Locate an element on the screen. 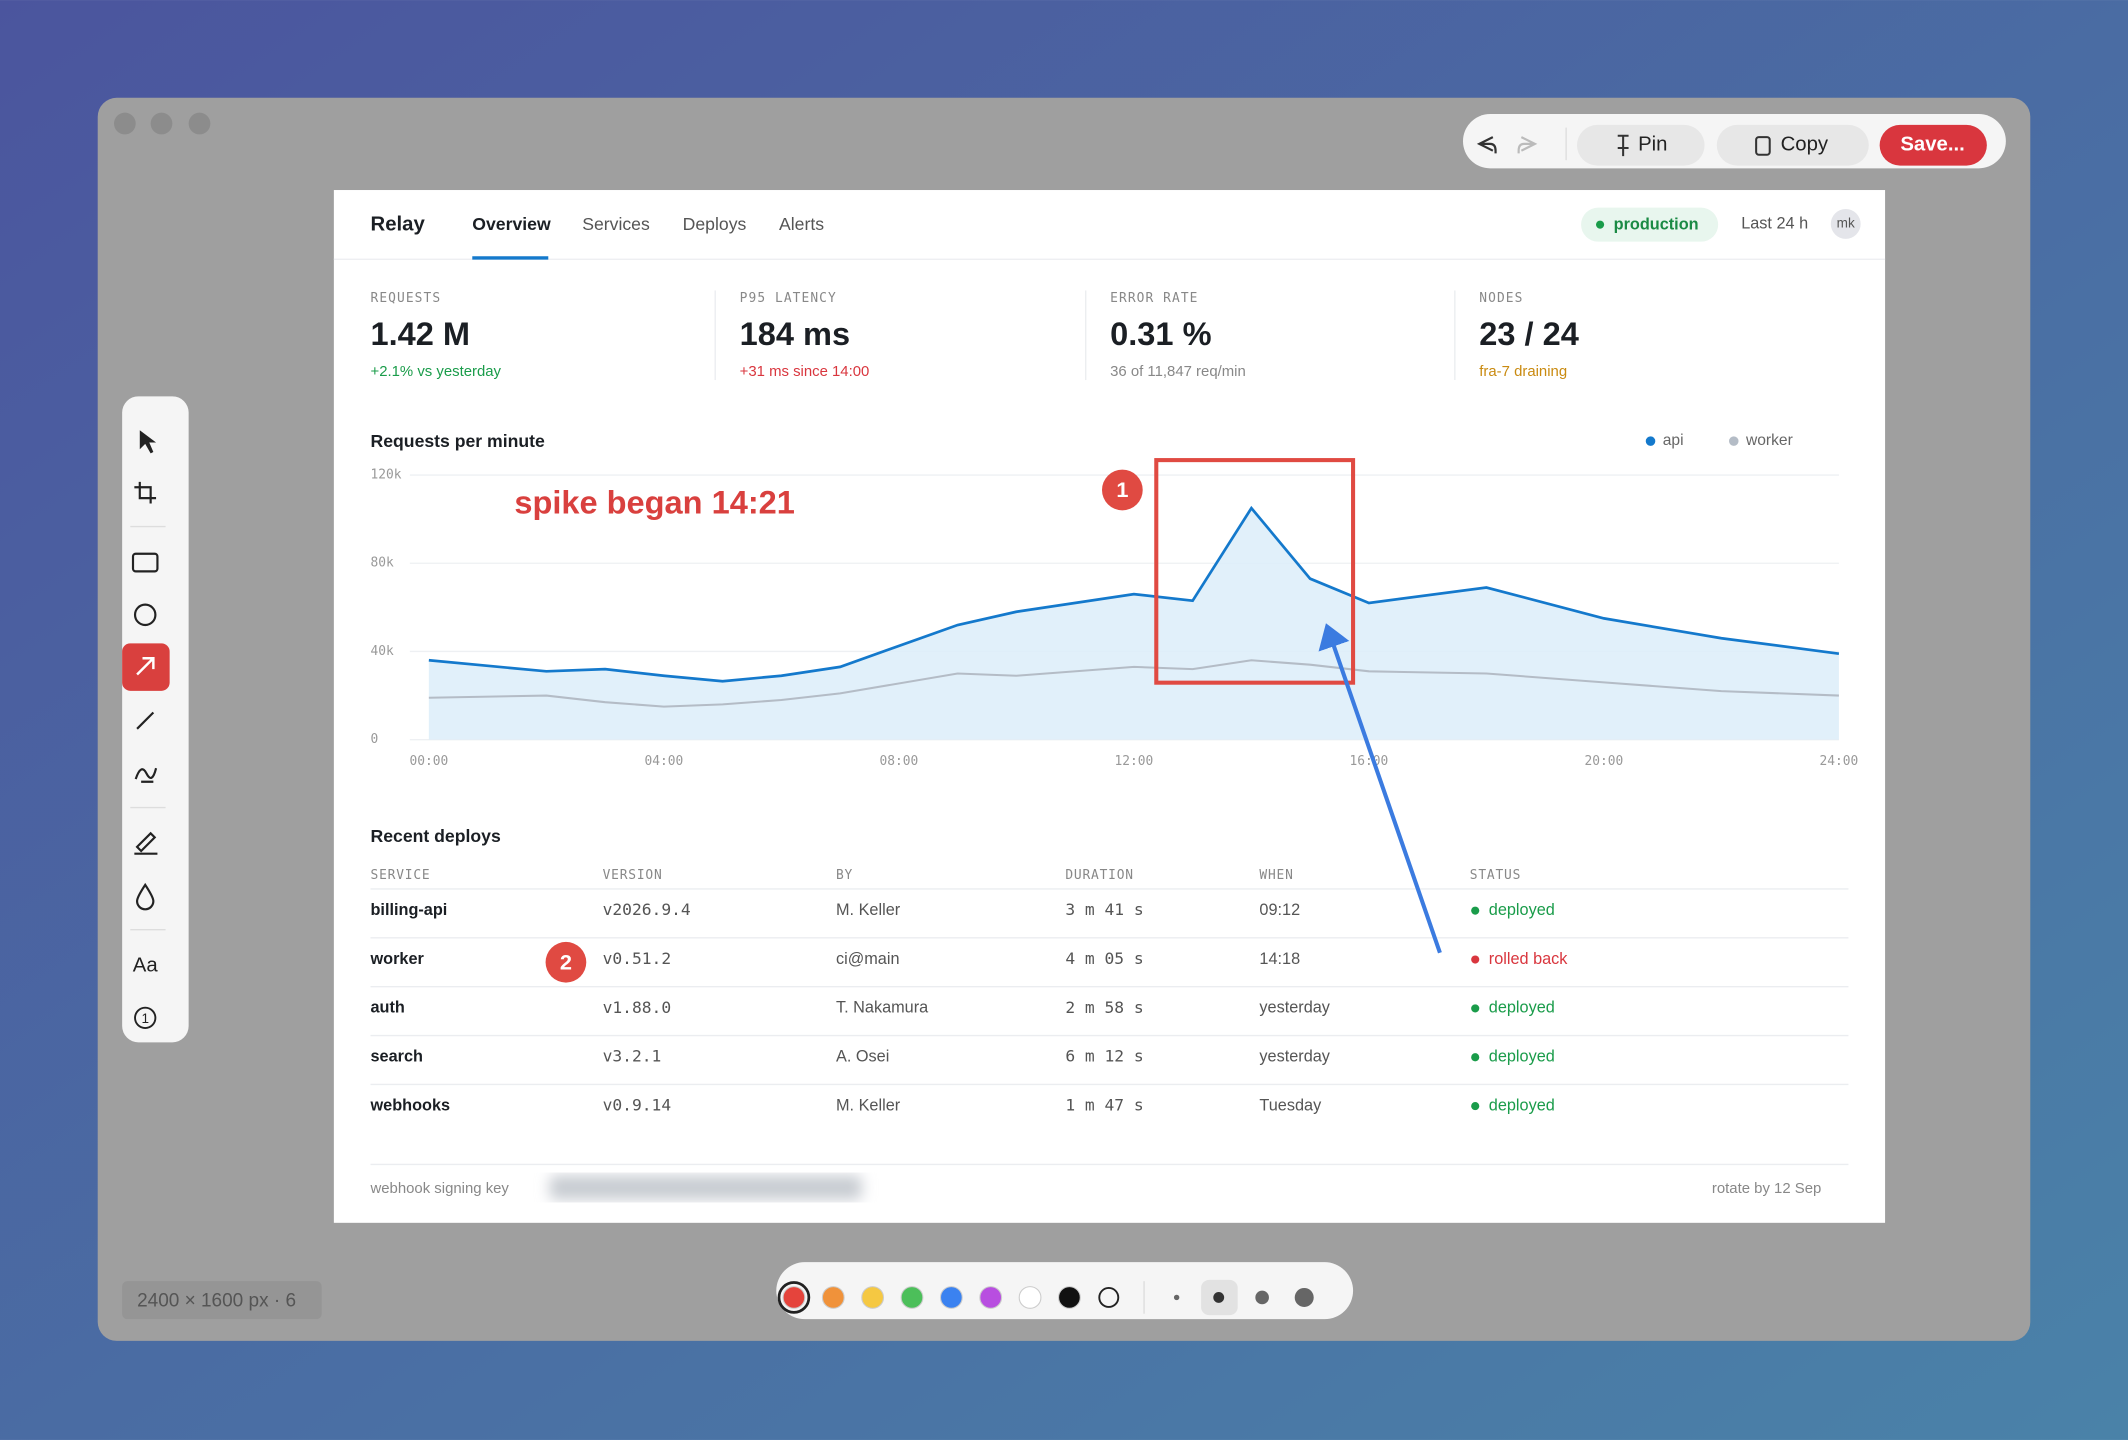 The image size is (2128, 1440). badge-label: 1 is located at coordinates (1122, 489).